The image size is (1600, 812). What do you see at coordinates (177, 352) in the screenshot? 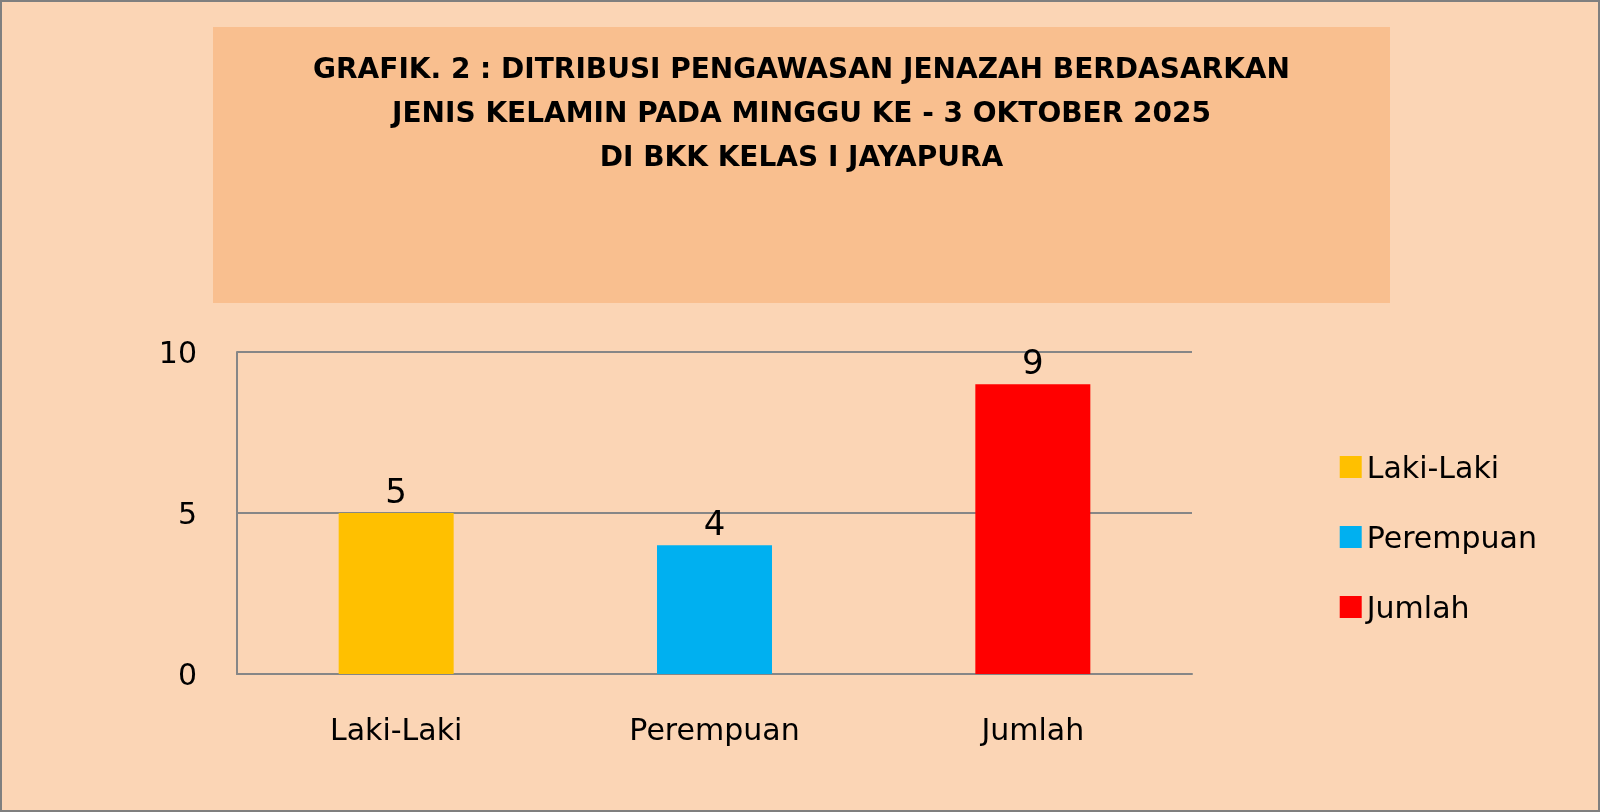
I see `y-tick-label: 10` at bounding box center [177, 352].